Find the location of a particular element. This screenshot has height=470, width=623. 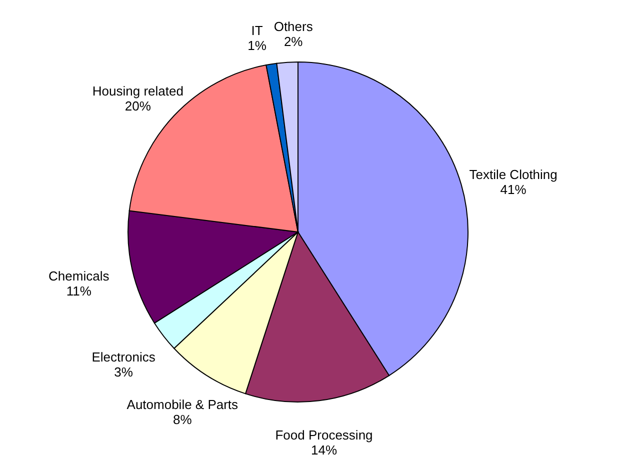

slice-label: Food Processing is located at coordinates (324, 434).